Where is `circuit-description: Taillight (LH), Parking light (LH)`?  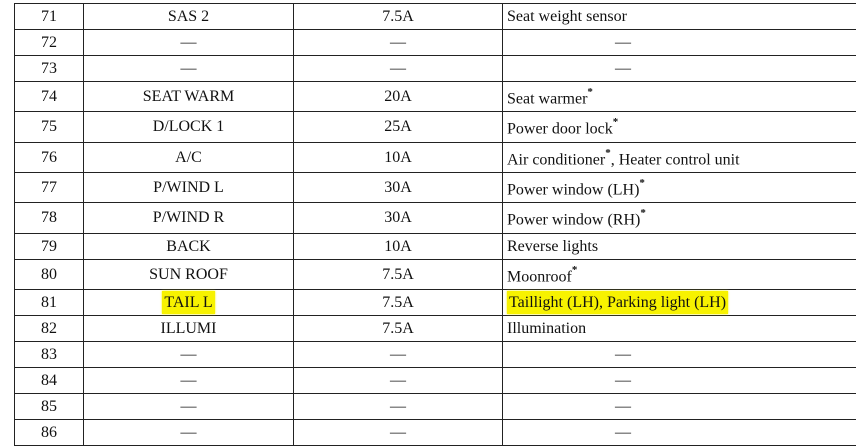 circuit-description: Taillight (LH), Parking light (LH) is located at coordinates (679, 302).